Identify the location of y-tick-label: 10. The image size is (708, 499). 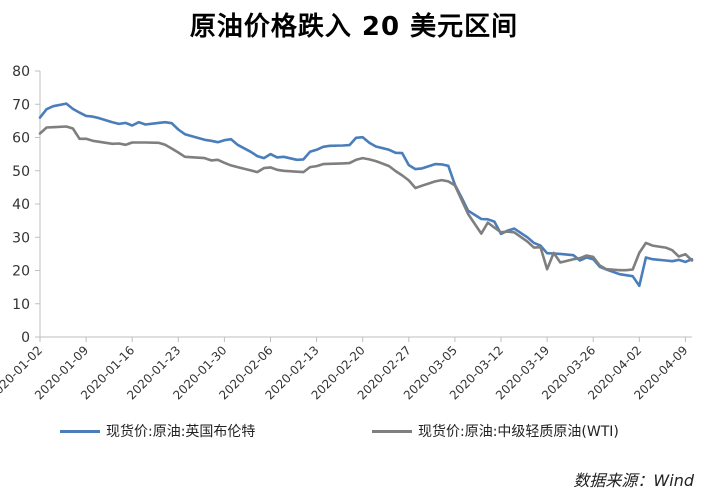
(21, 305).